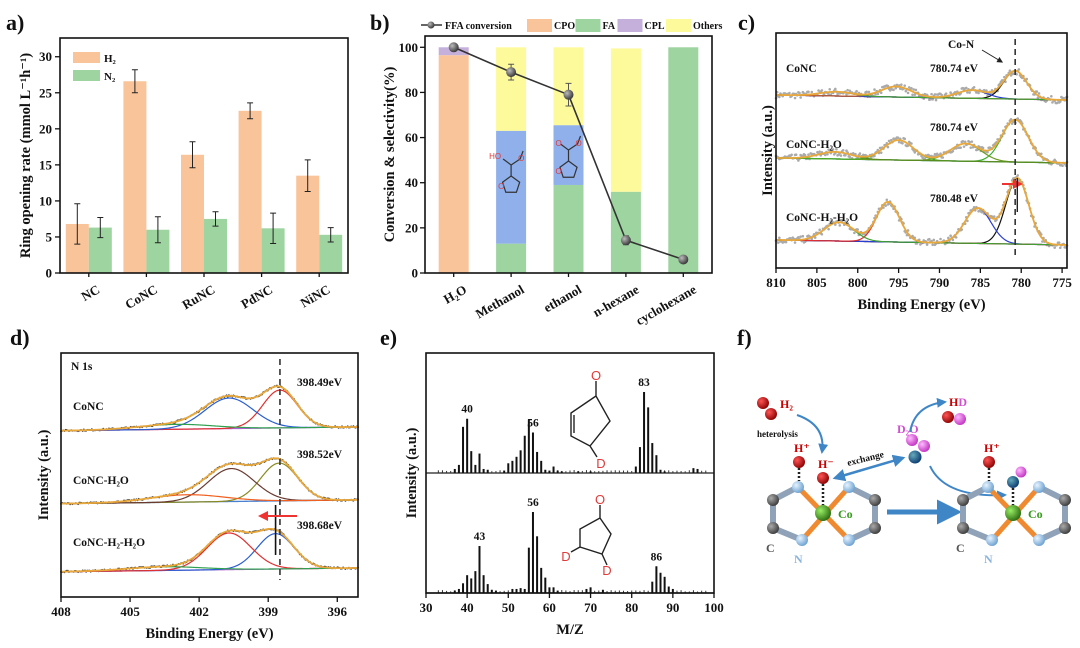 The width and height of the screenshot is (1080, 648). Describe the element at coordinates (409, 47) in the screenshot. I see `y-tick-label: 100` at that location.